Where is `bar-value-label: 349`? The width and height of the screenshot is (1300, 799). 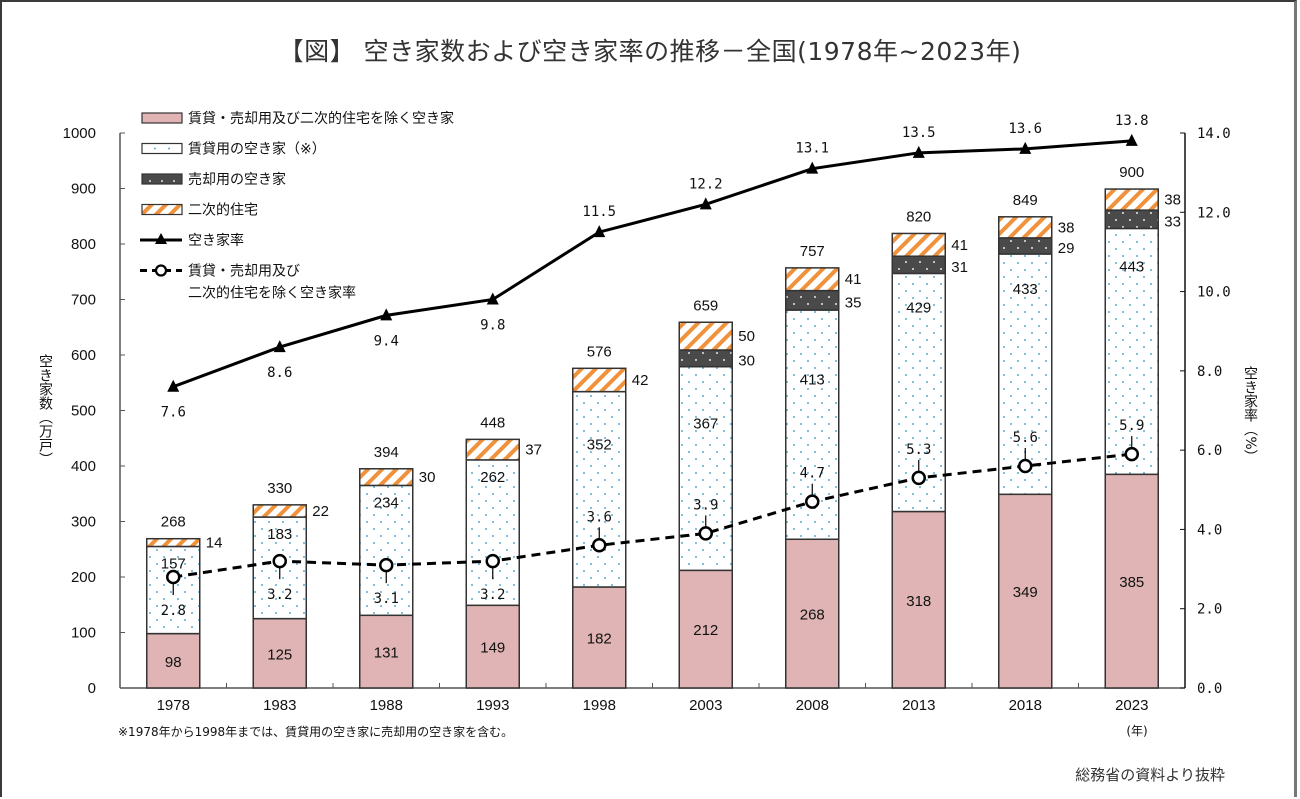 bar-value-label: 349 is located at coordinates (1025, 592).